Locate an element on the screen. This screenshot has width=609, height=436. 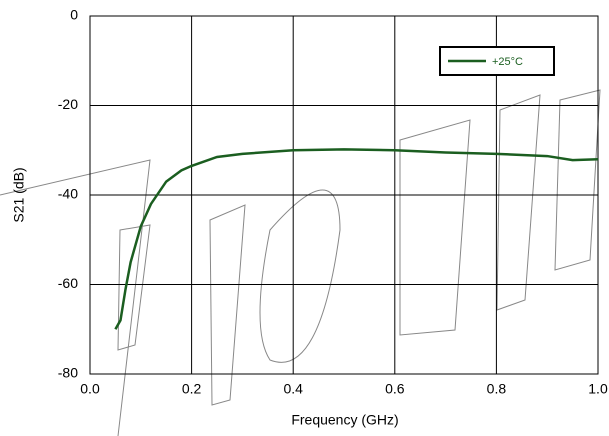
y-tick-label: -80 is located at coordinates (68, 373).